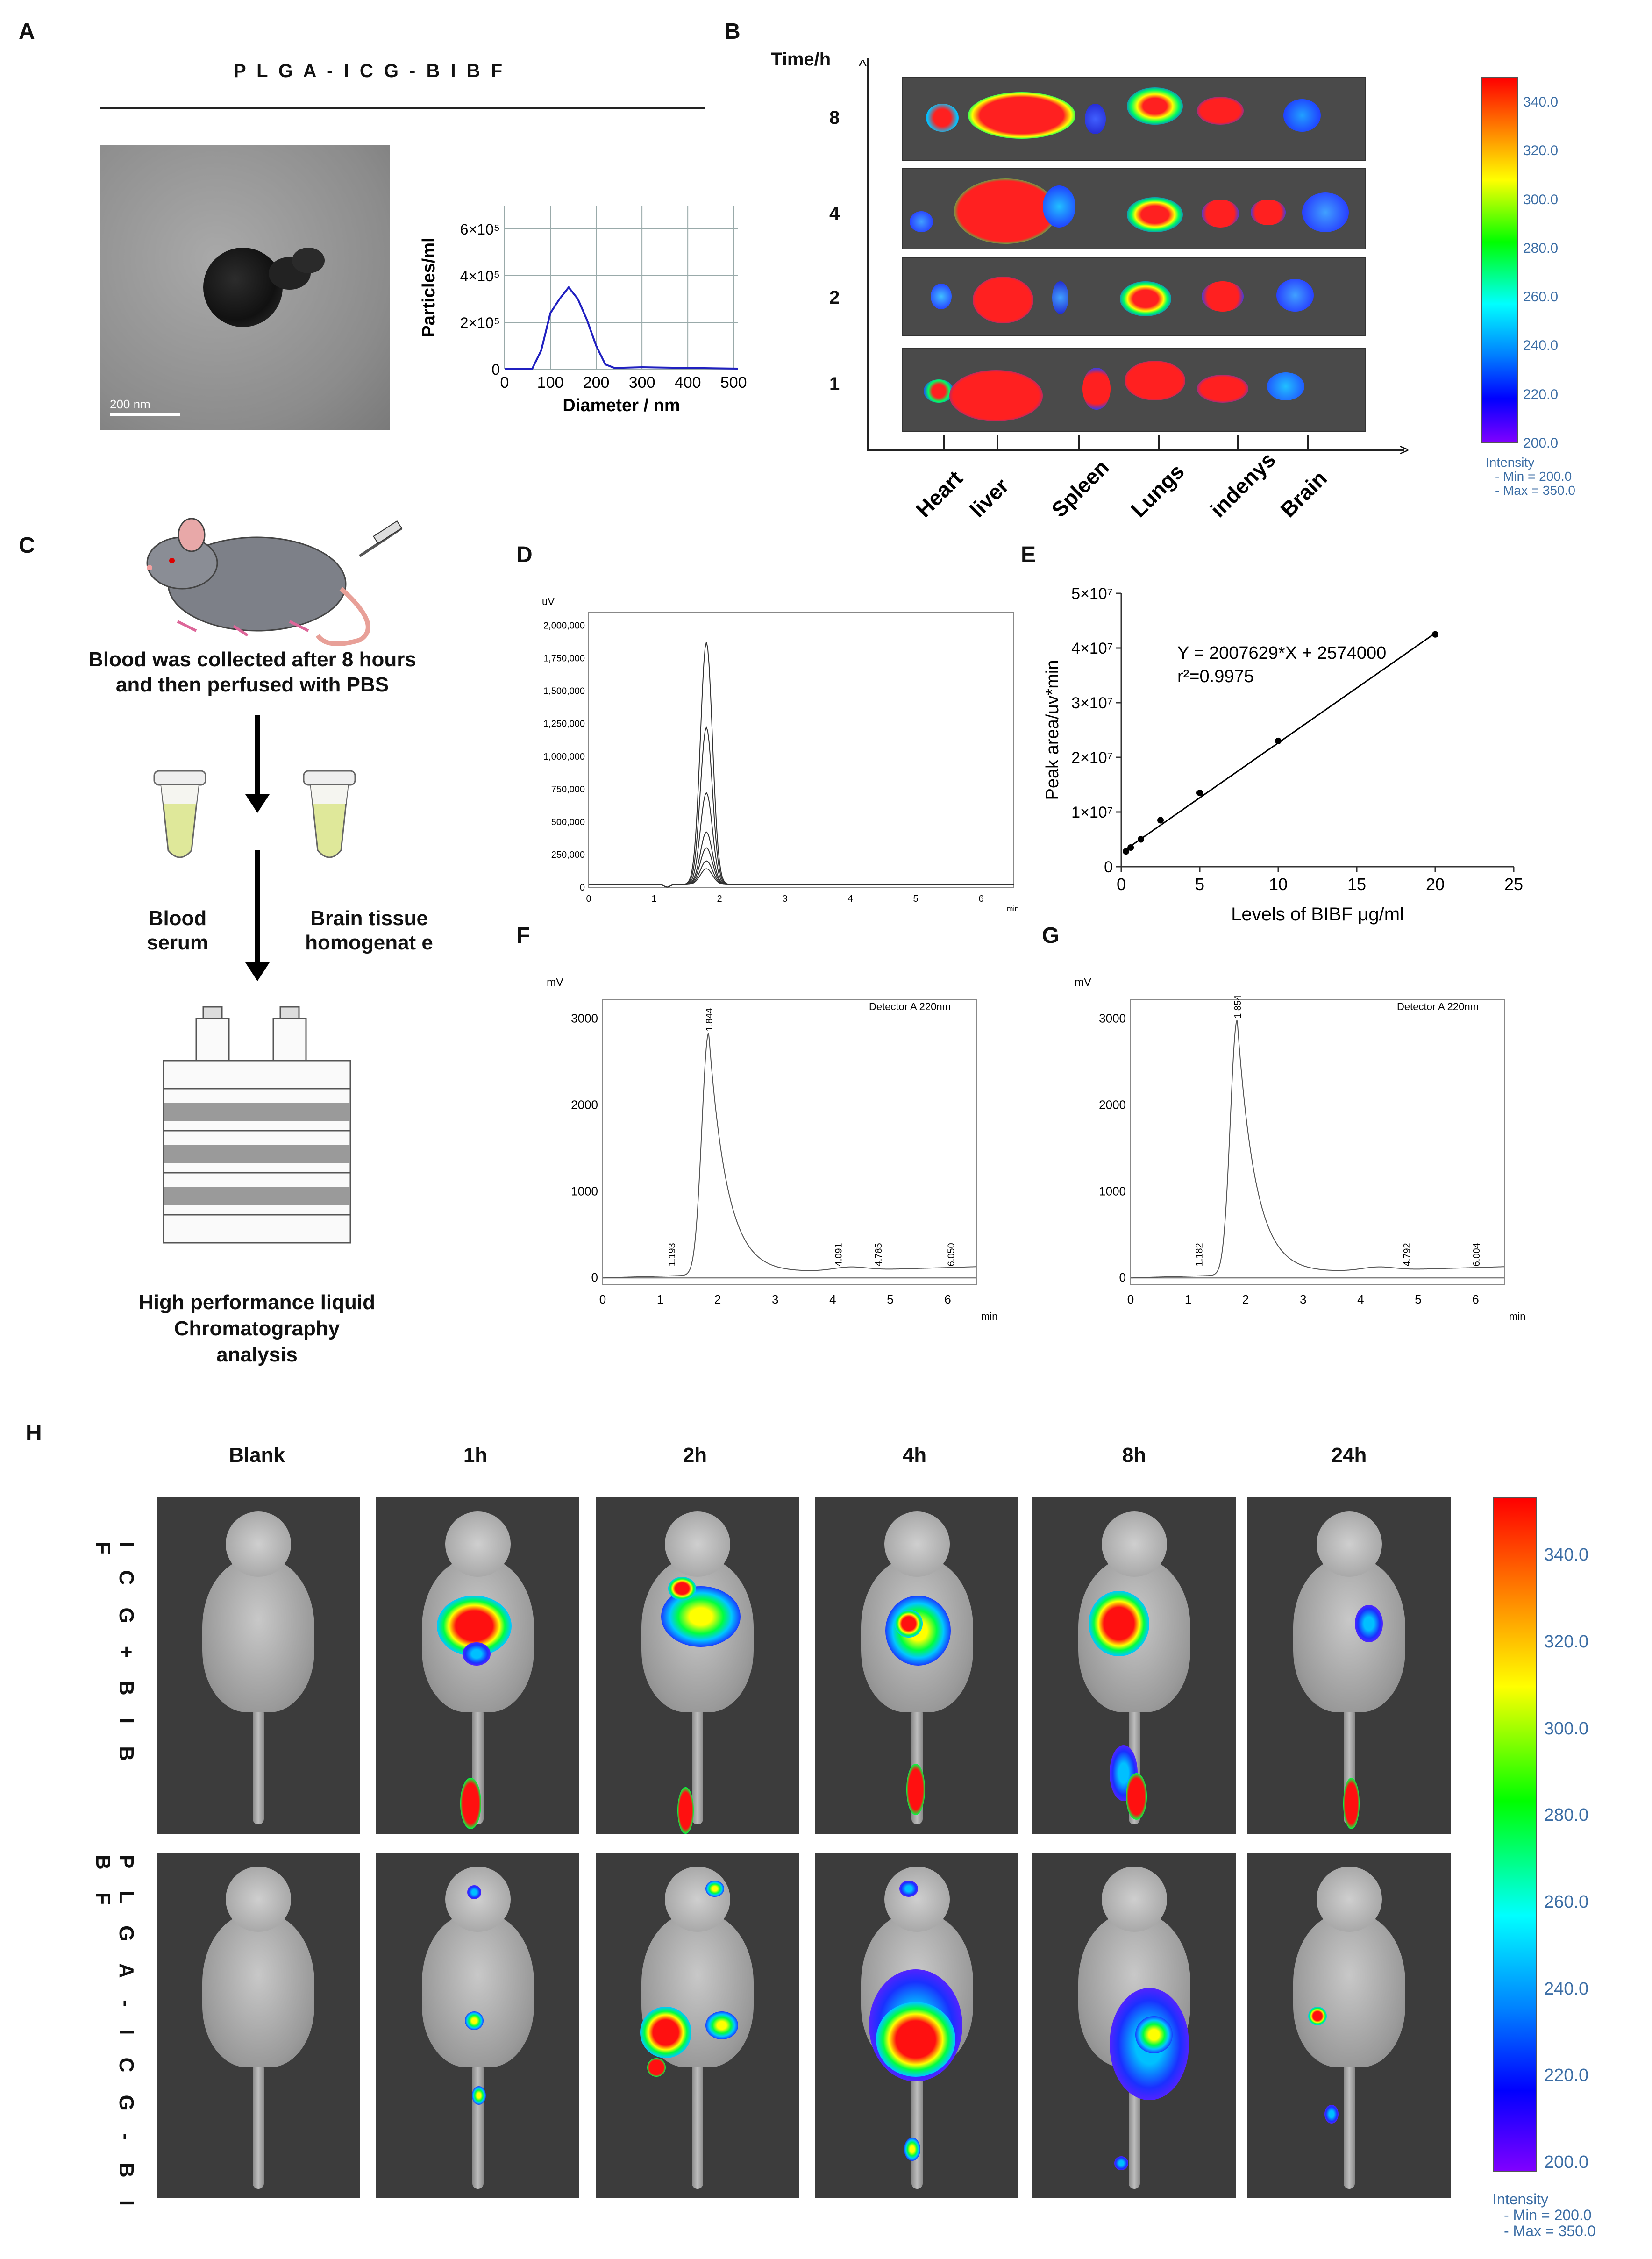  I want to click on tube-icon, so click(330, 814).